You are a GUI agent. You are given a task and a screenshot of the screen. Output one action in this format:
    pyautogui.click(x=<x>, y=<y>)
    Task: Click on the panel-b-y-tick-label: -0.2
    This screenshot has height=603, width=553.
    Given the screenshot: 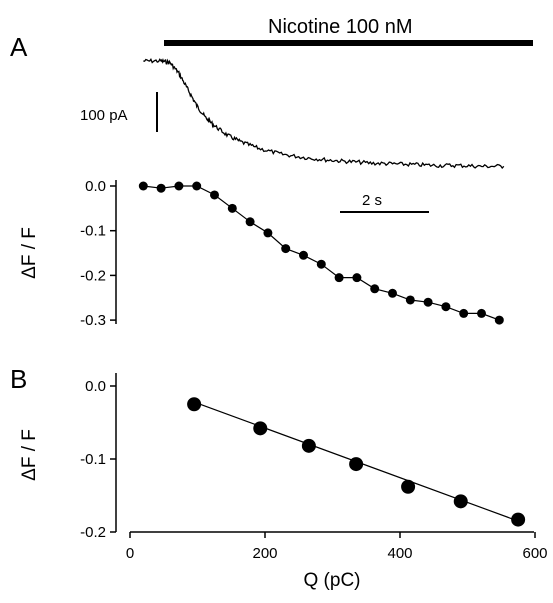 What is the action you would take?
    pyautogui.click(x=93, y=532)
    